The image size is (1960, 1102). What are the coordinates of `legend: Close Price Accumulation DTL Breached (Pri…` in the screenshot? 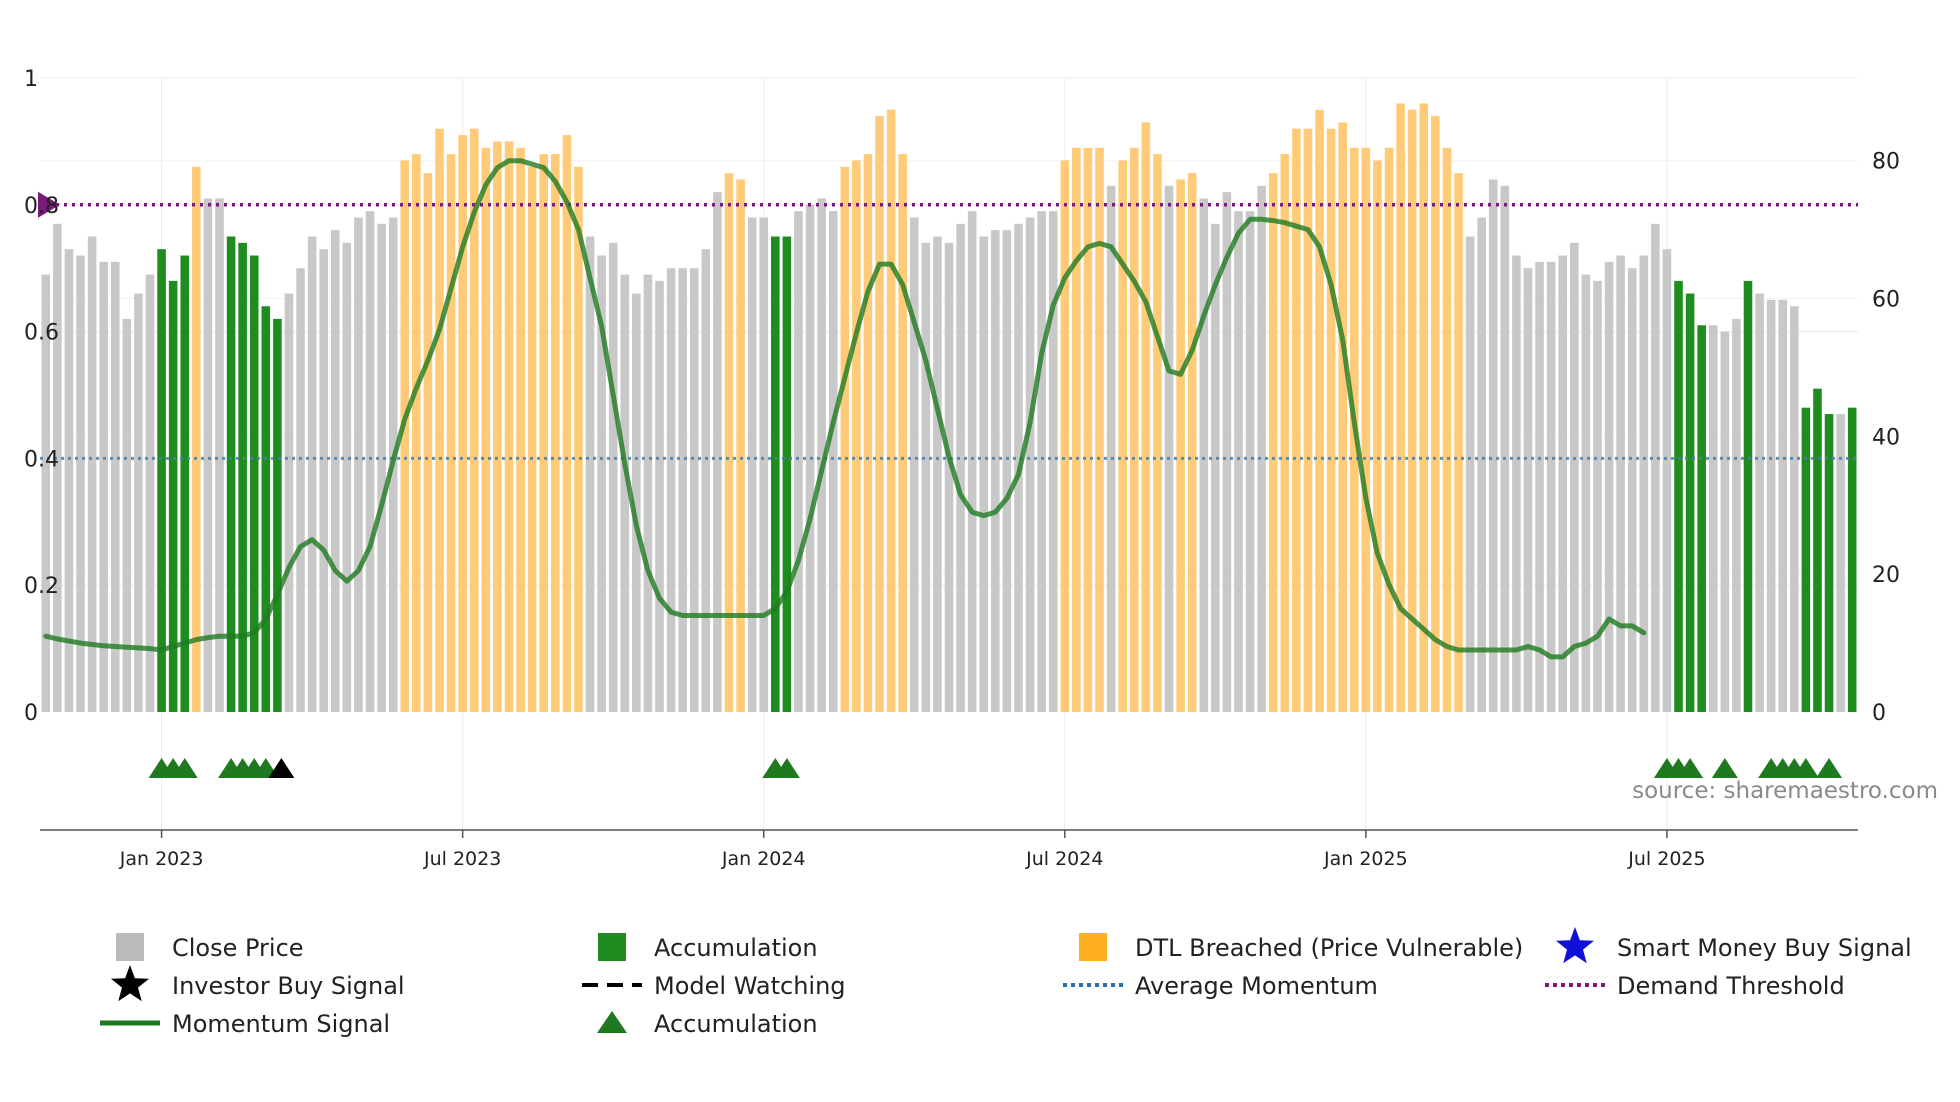 It's located at (1006, 982).